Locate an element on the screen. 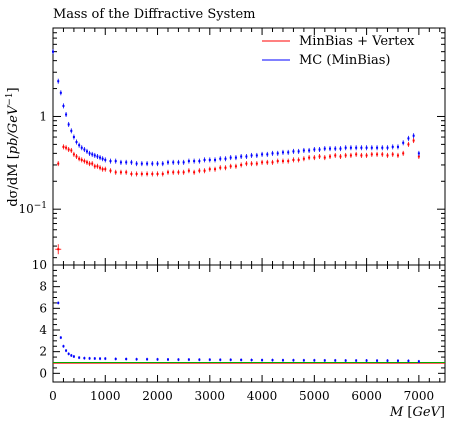  ratio-y-tick-label: 0 is located at coordinates (43, 373).